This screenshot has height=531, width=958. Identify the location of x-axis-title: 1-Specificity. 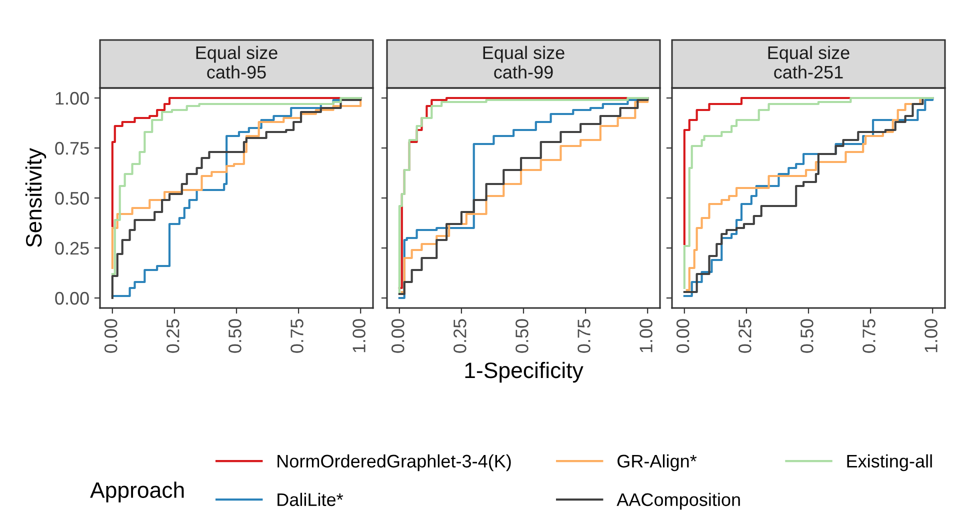
(524, 372).